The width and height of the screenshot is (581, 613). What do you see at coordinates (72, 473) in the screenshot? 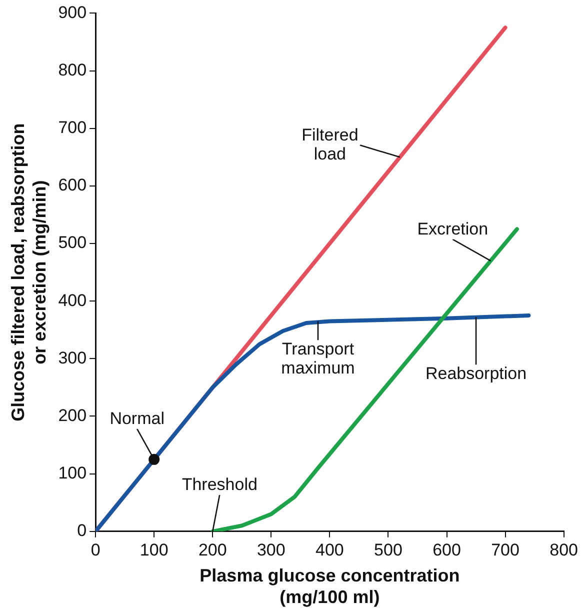
I see `y-tick-label: 100` at bounding box center [72, 473].